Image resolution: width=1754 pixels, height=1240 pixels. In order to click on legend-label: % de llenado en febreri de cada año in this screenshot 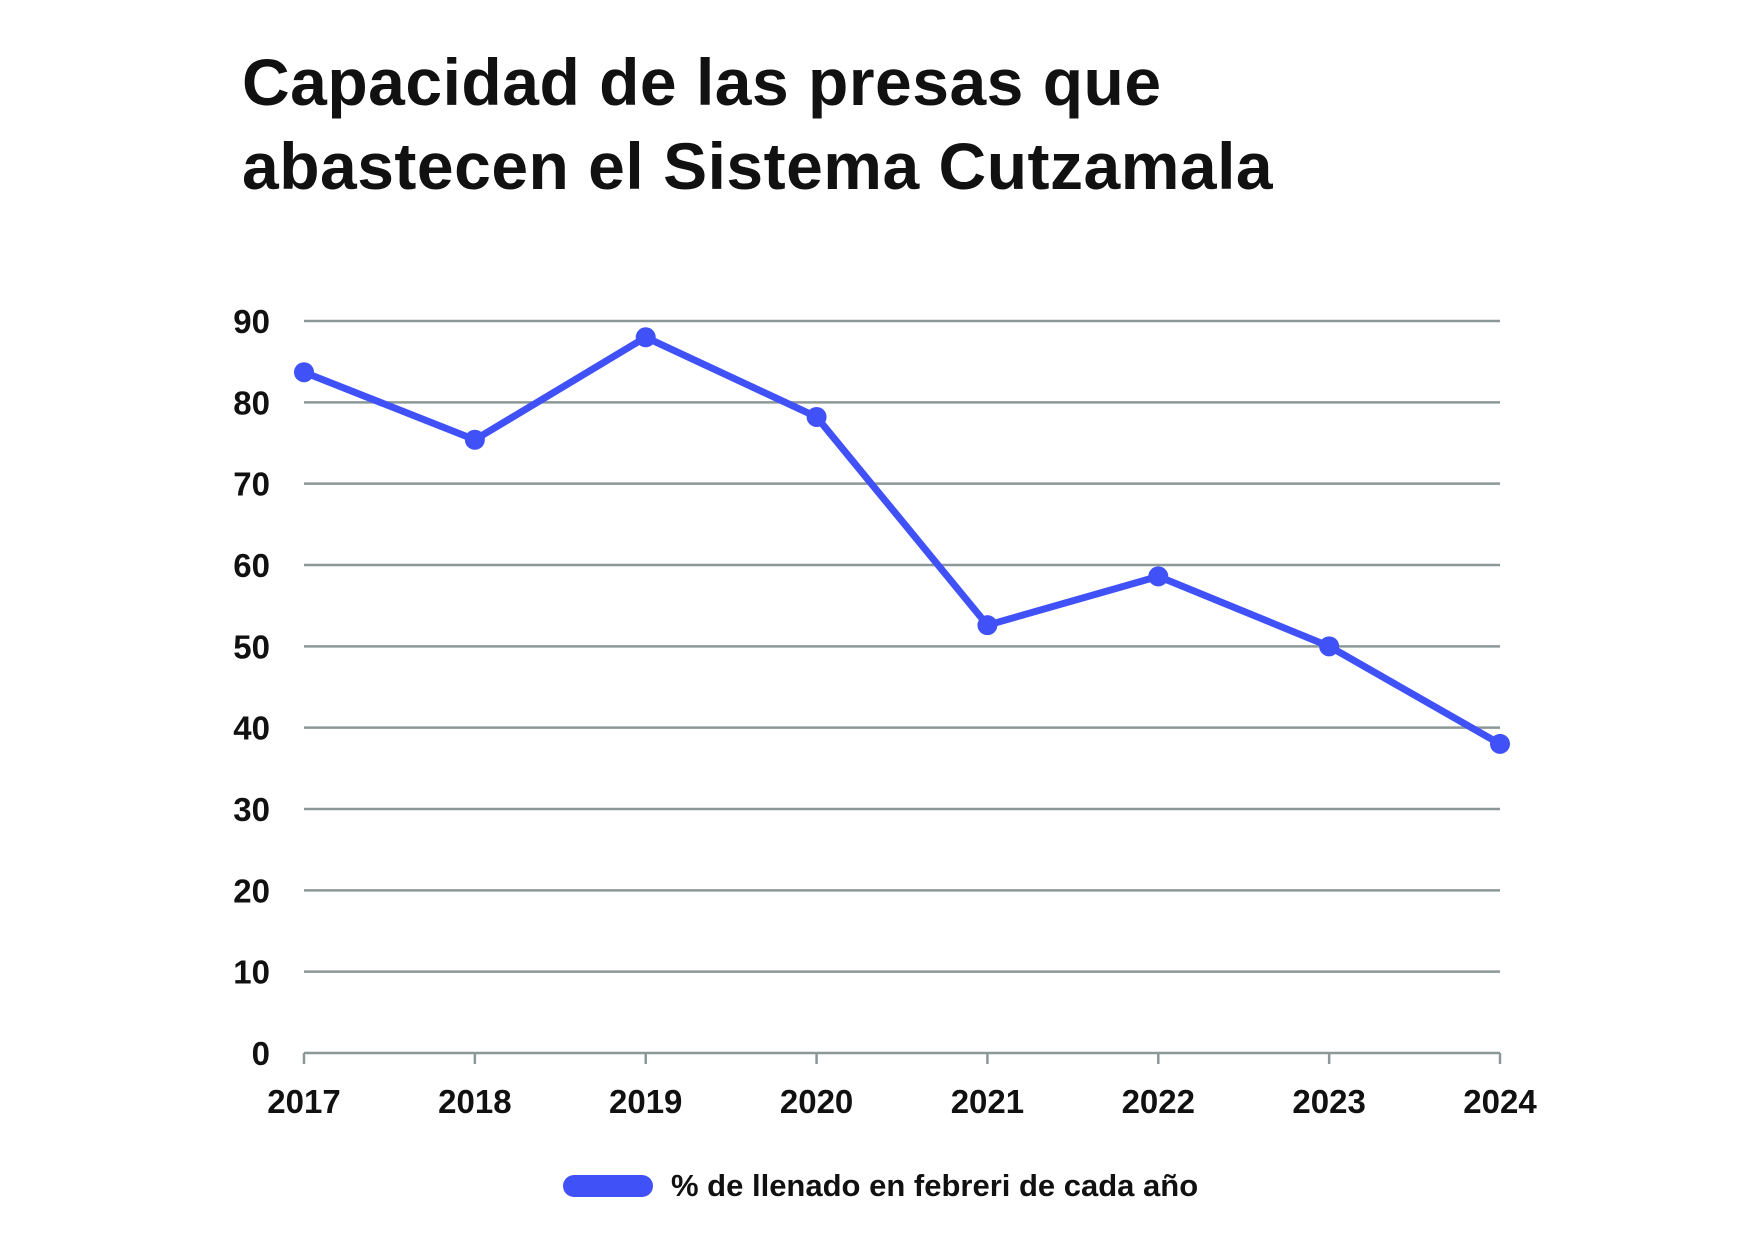, I will do `click(935, 1185)`.